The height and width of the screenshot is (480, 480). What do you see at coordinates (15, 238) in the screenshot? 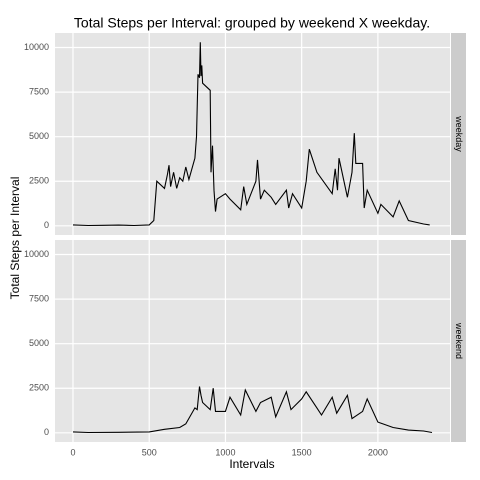
I see `y-axis-label: Total Steps per Interval` at bounding box center [15, 238].